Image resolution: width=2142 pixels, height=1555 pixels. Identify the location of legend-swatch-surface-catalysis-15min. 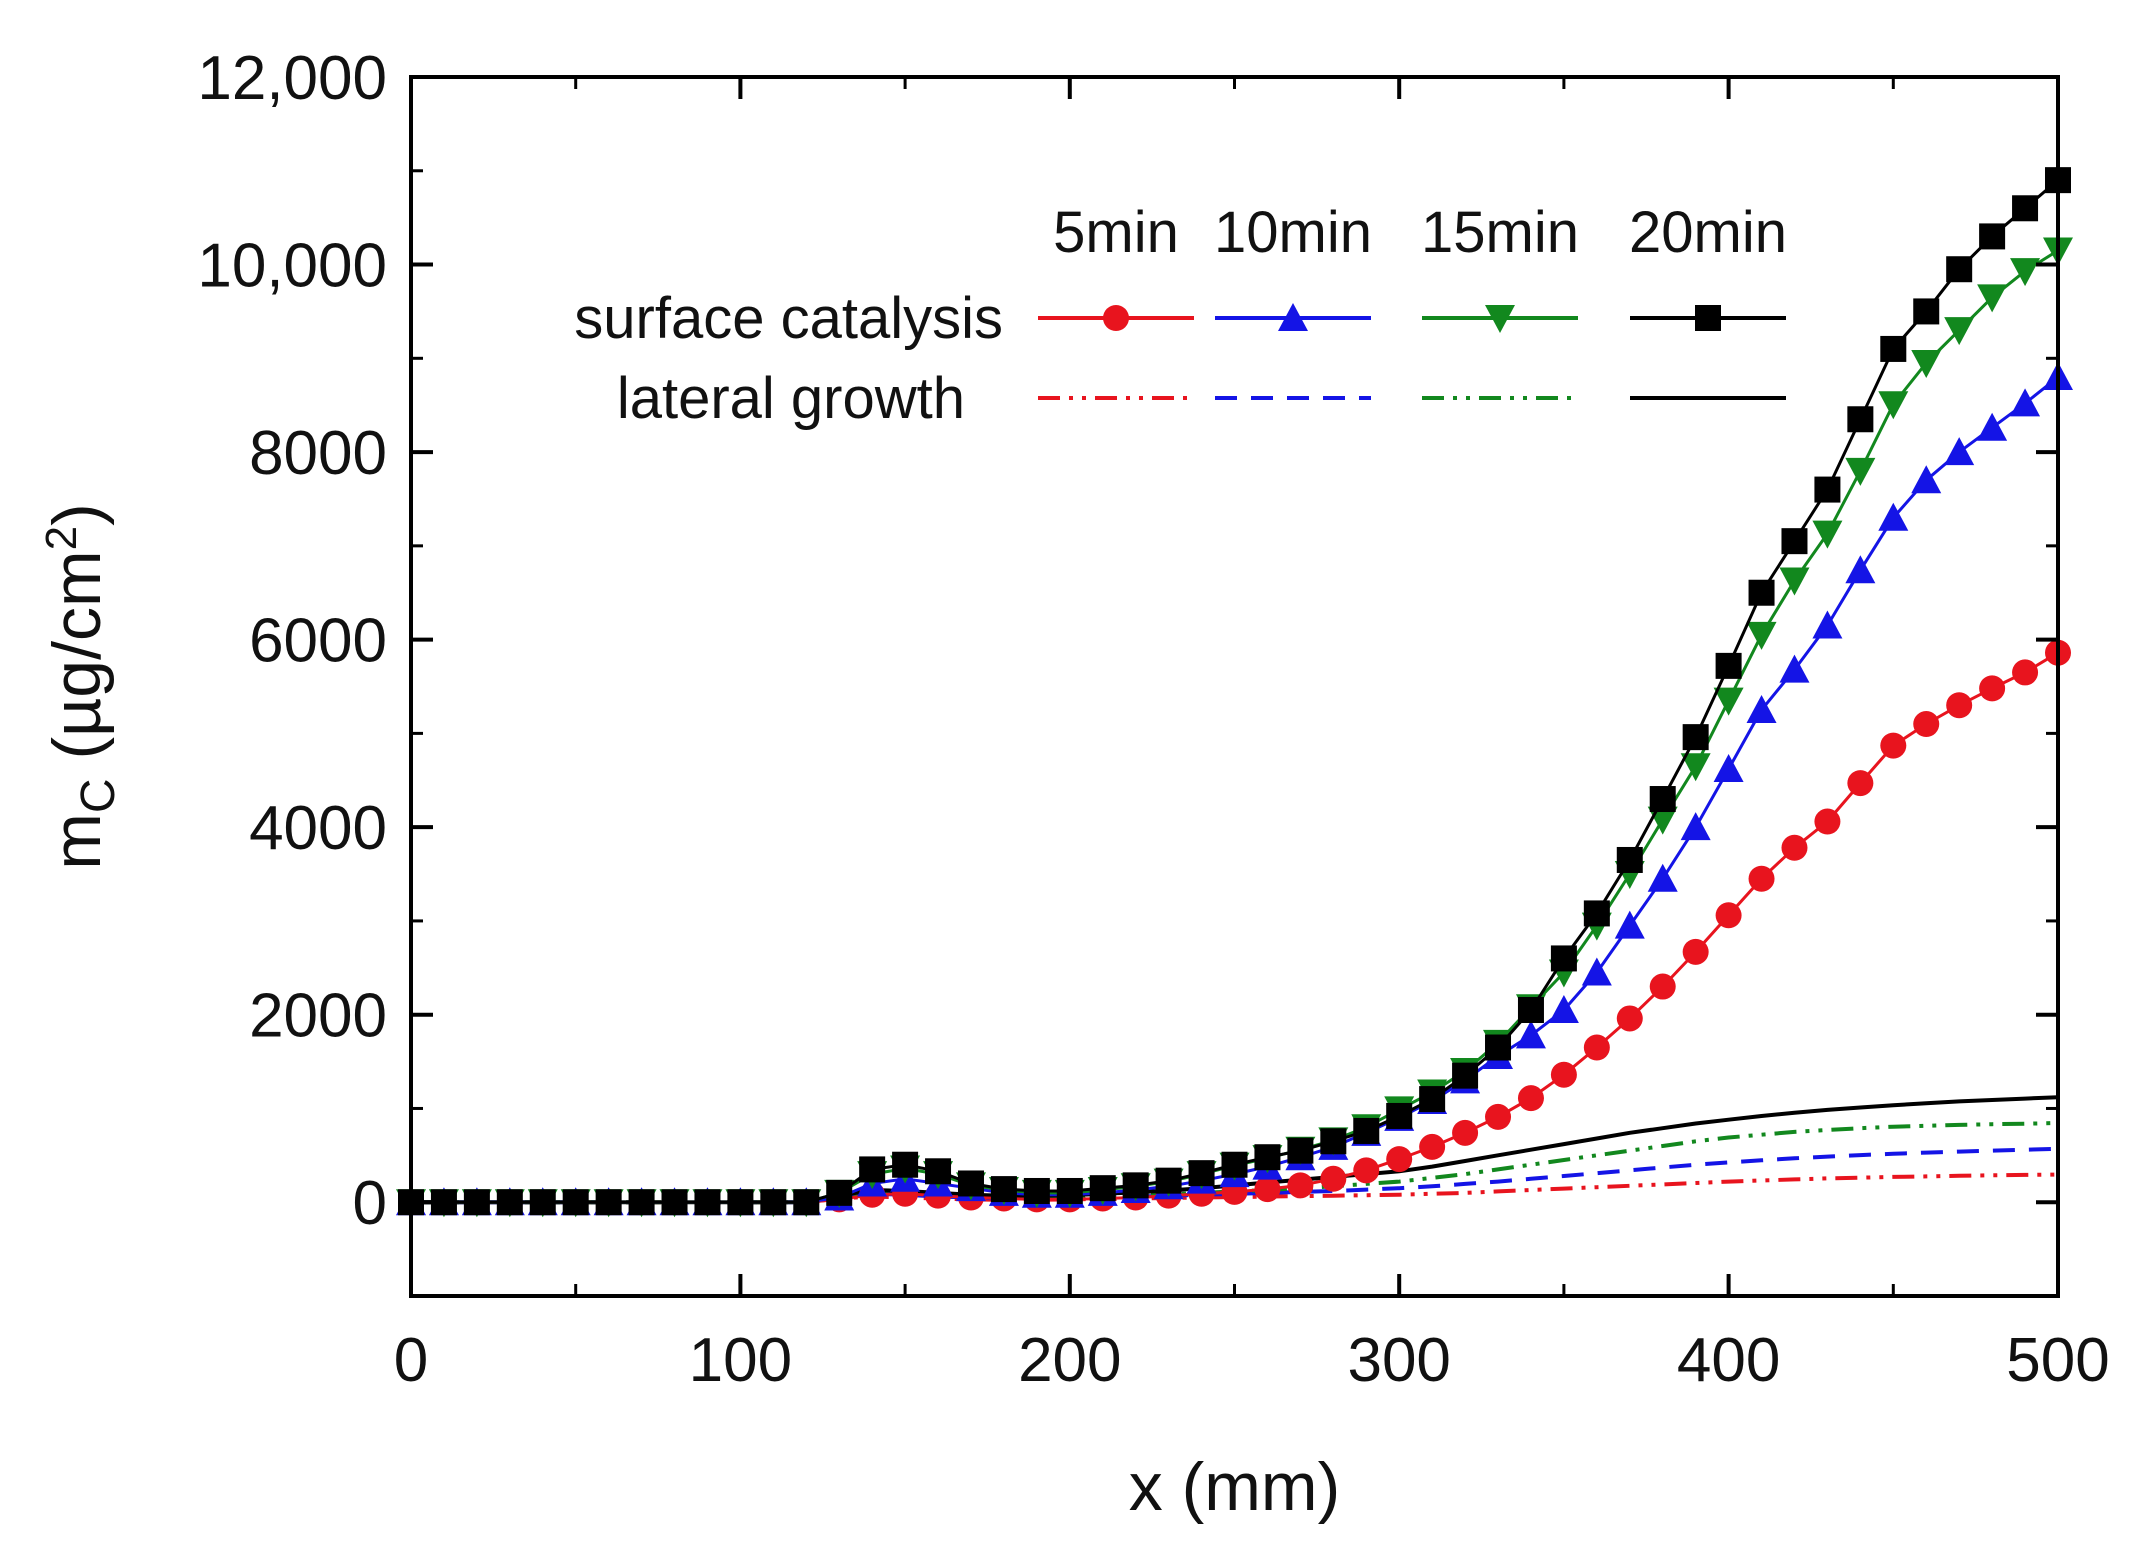
(1500, 319).